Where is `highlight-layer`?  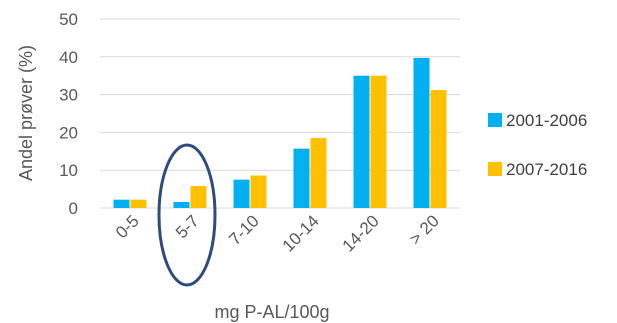 highlight-layer is located at coordinates (187, 215).